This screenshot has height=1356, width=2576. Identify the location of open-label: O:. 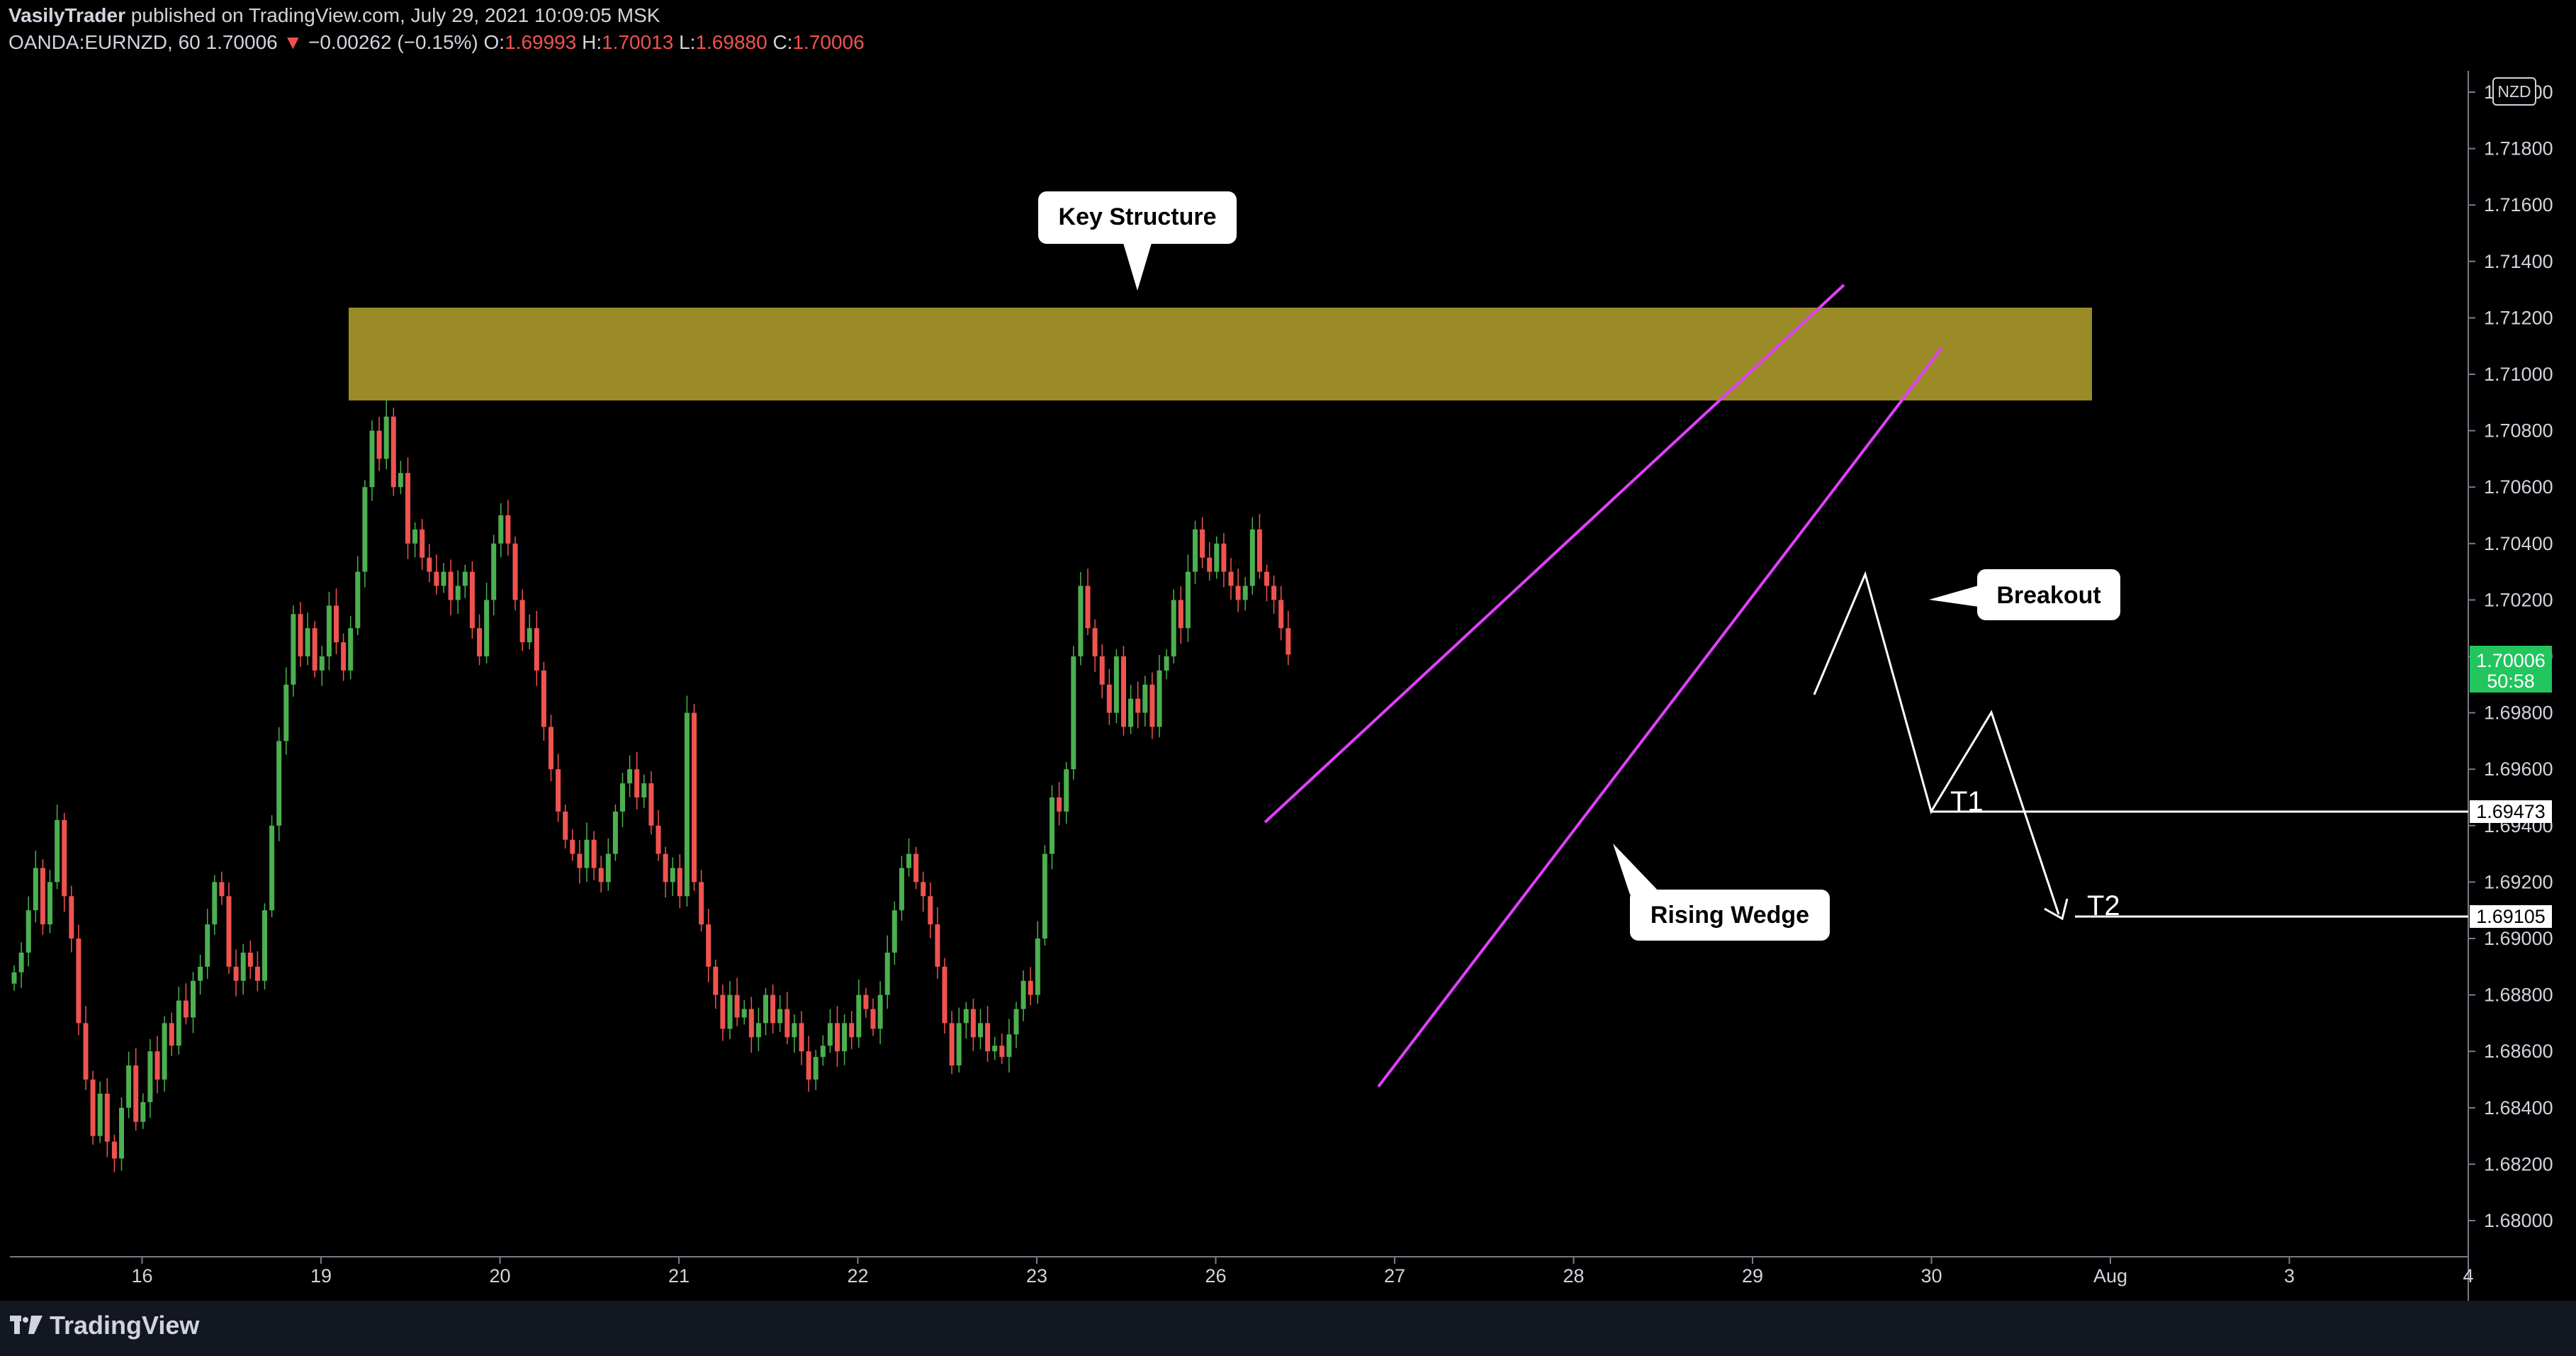
(494, 42).